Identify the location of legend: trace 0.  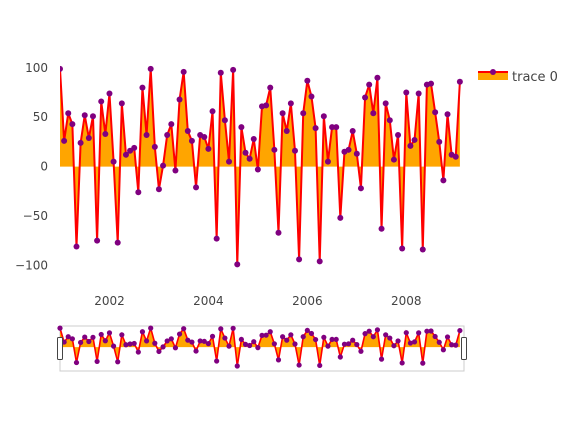
(518, 77).